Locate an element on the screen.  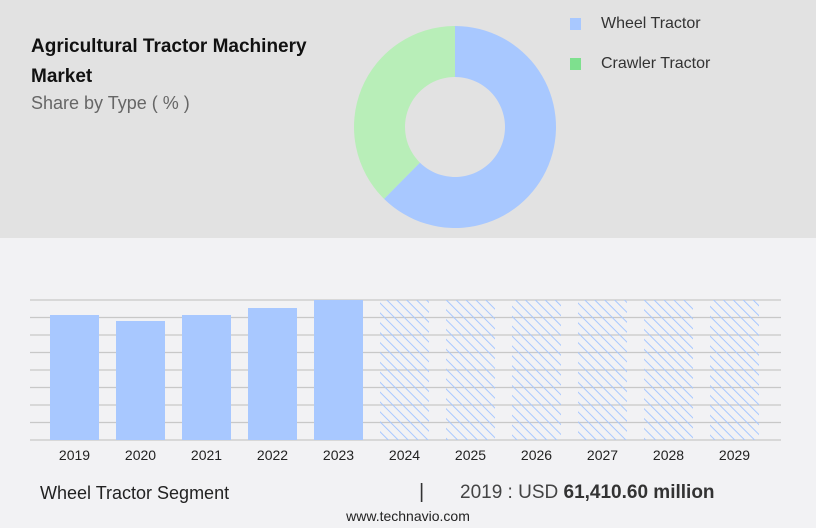
x-tick-label: 2020 is located at coordinates (140, 455).